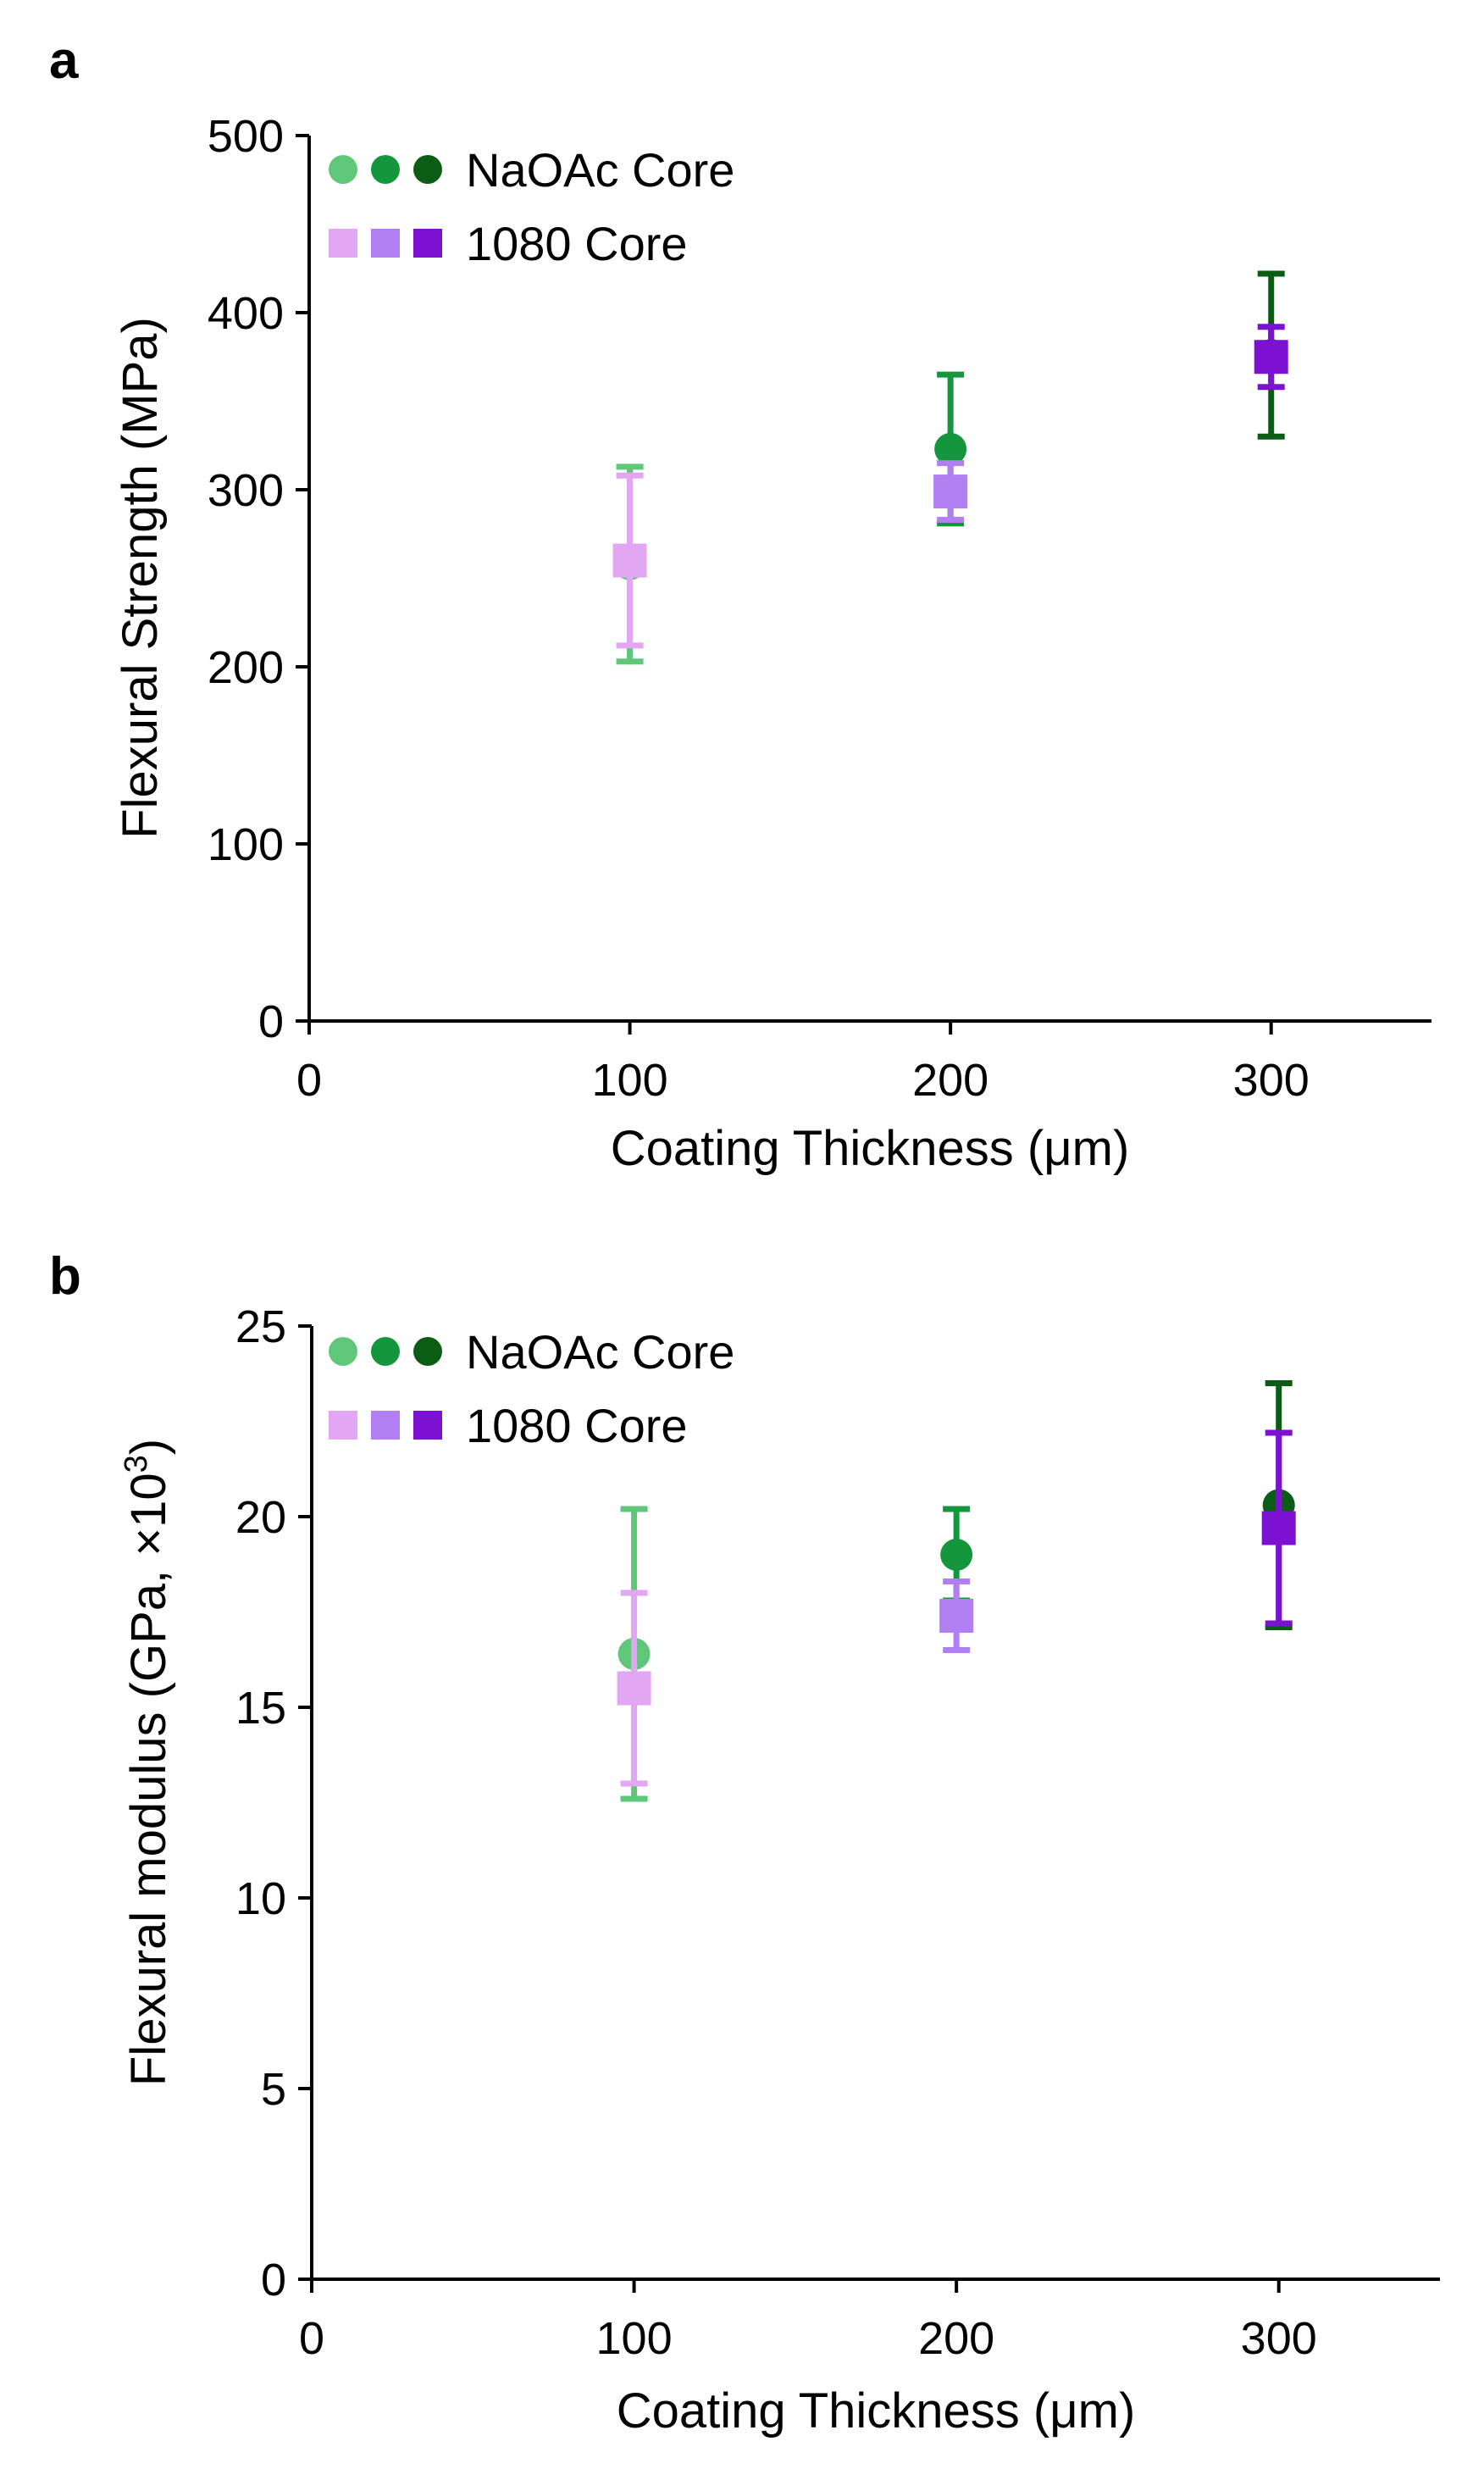 This screenshot has width=1484, height=2469. I want to click on panel-b-y-axis-title-suffix: ), so click(148, 1447).